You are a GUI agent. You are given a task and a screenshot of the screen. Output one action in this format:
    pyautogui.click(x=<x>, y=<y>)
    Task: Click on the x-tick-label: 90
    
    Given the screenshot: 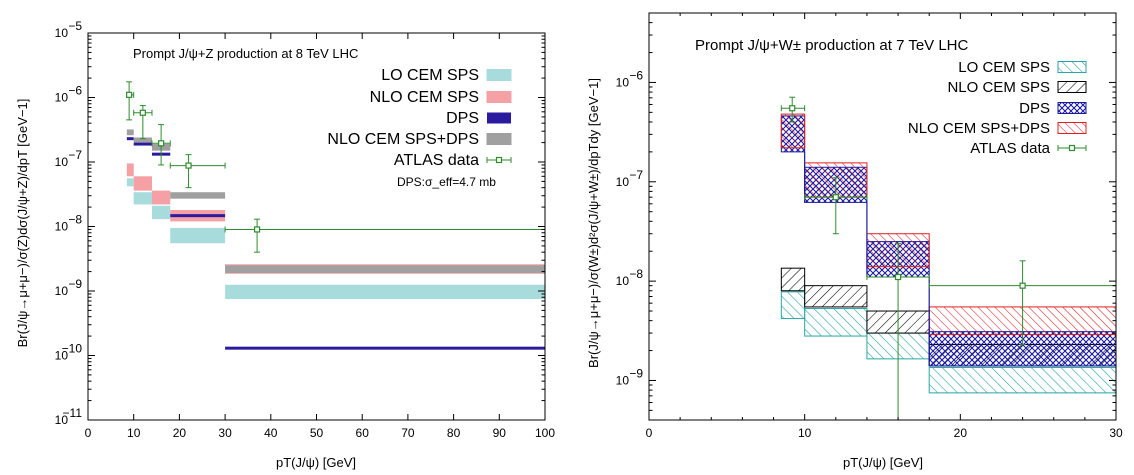 What is the action you would take?
    pyautogui.click(x=500, y=433)
    